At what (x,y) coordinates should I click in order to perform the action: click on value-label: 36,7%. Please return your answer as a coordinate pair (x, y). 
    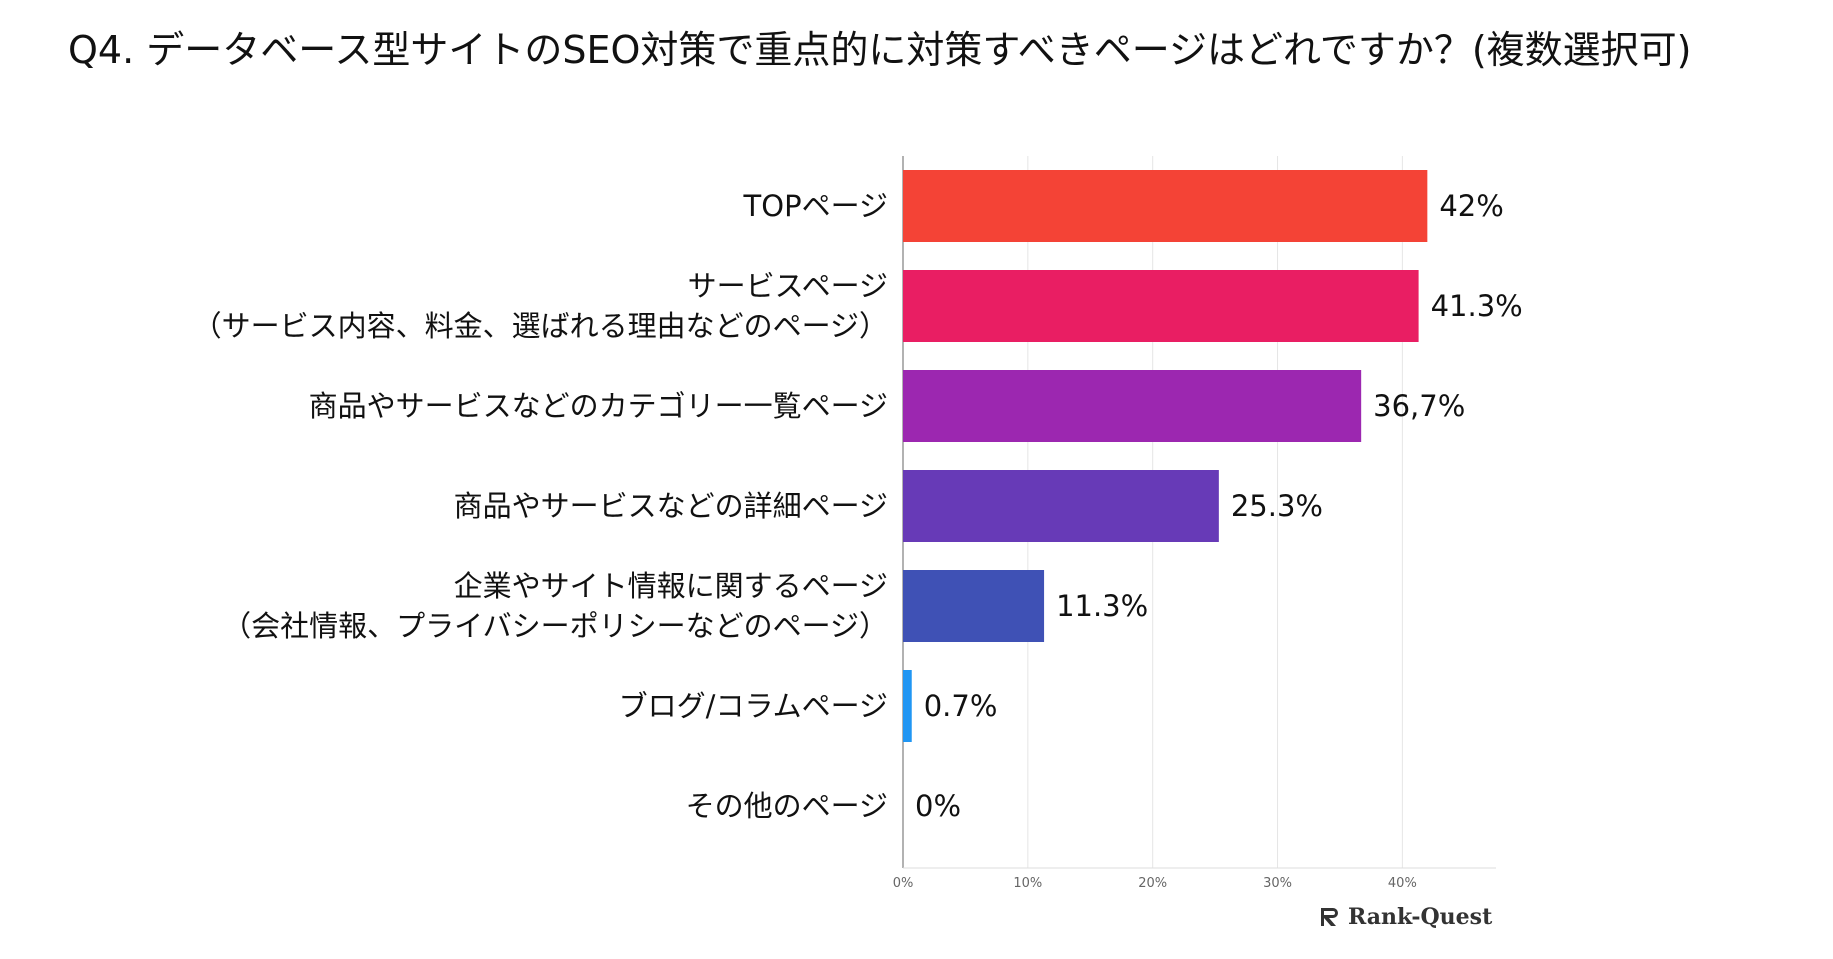
    Looking at the image, I should click on (1419, 406).